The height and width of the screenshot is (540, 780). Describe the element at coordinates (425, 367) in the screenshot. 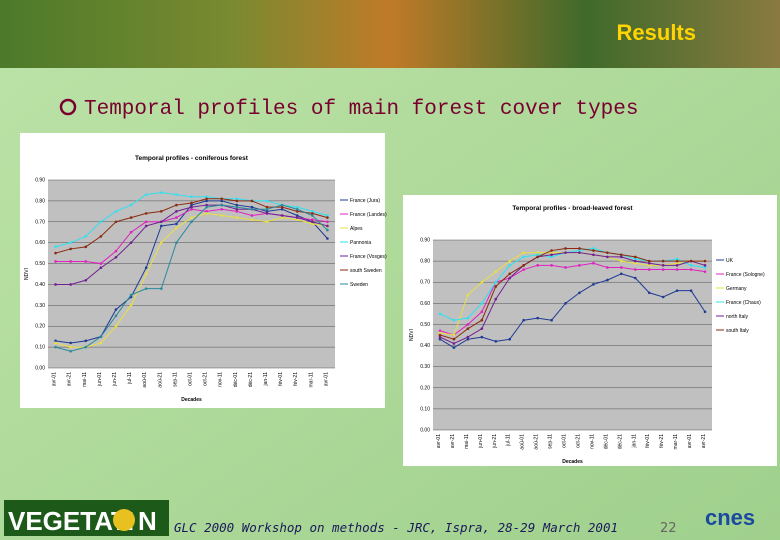

I see `y-tick-label: 0.30` at that location.